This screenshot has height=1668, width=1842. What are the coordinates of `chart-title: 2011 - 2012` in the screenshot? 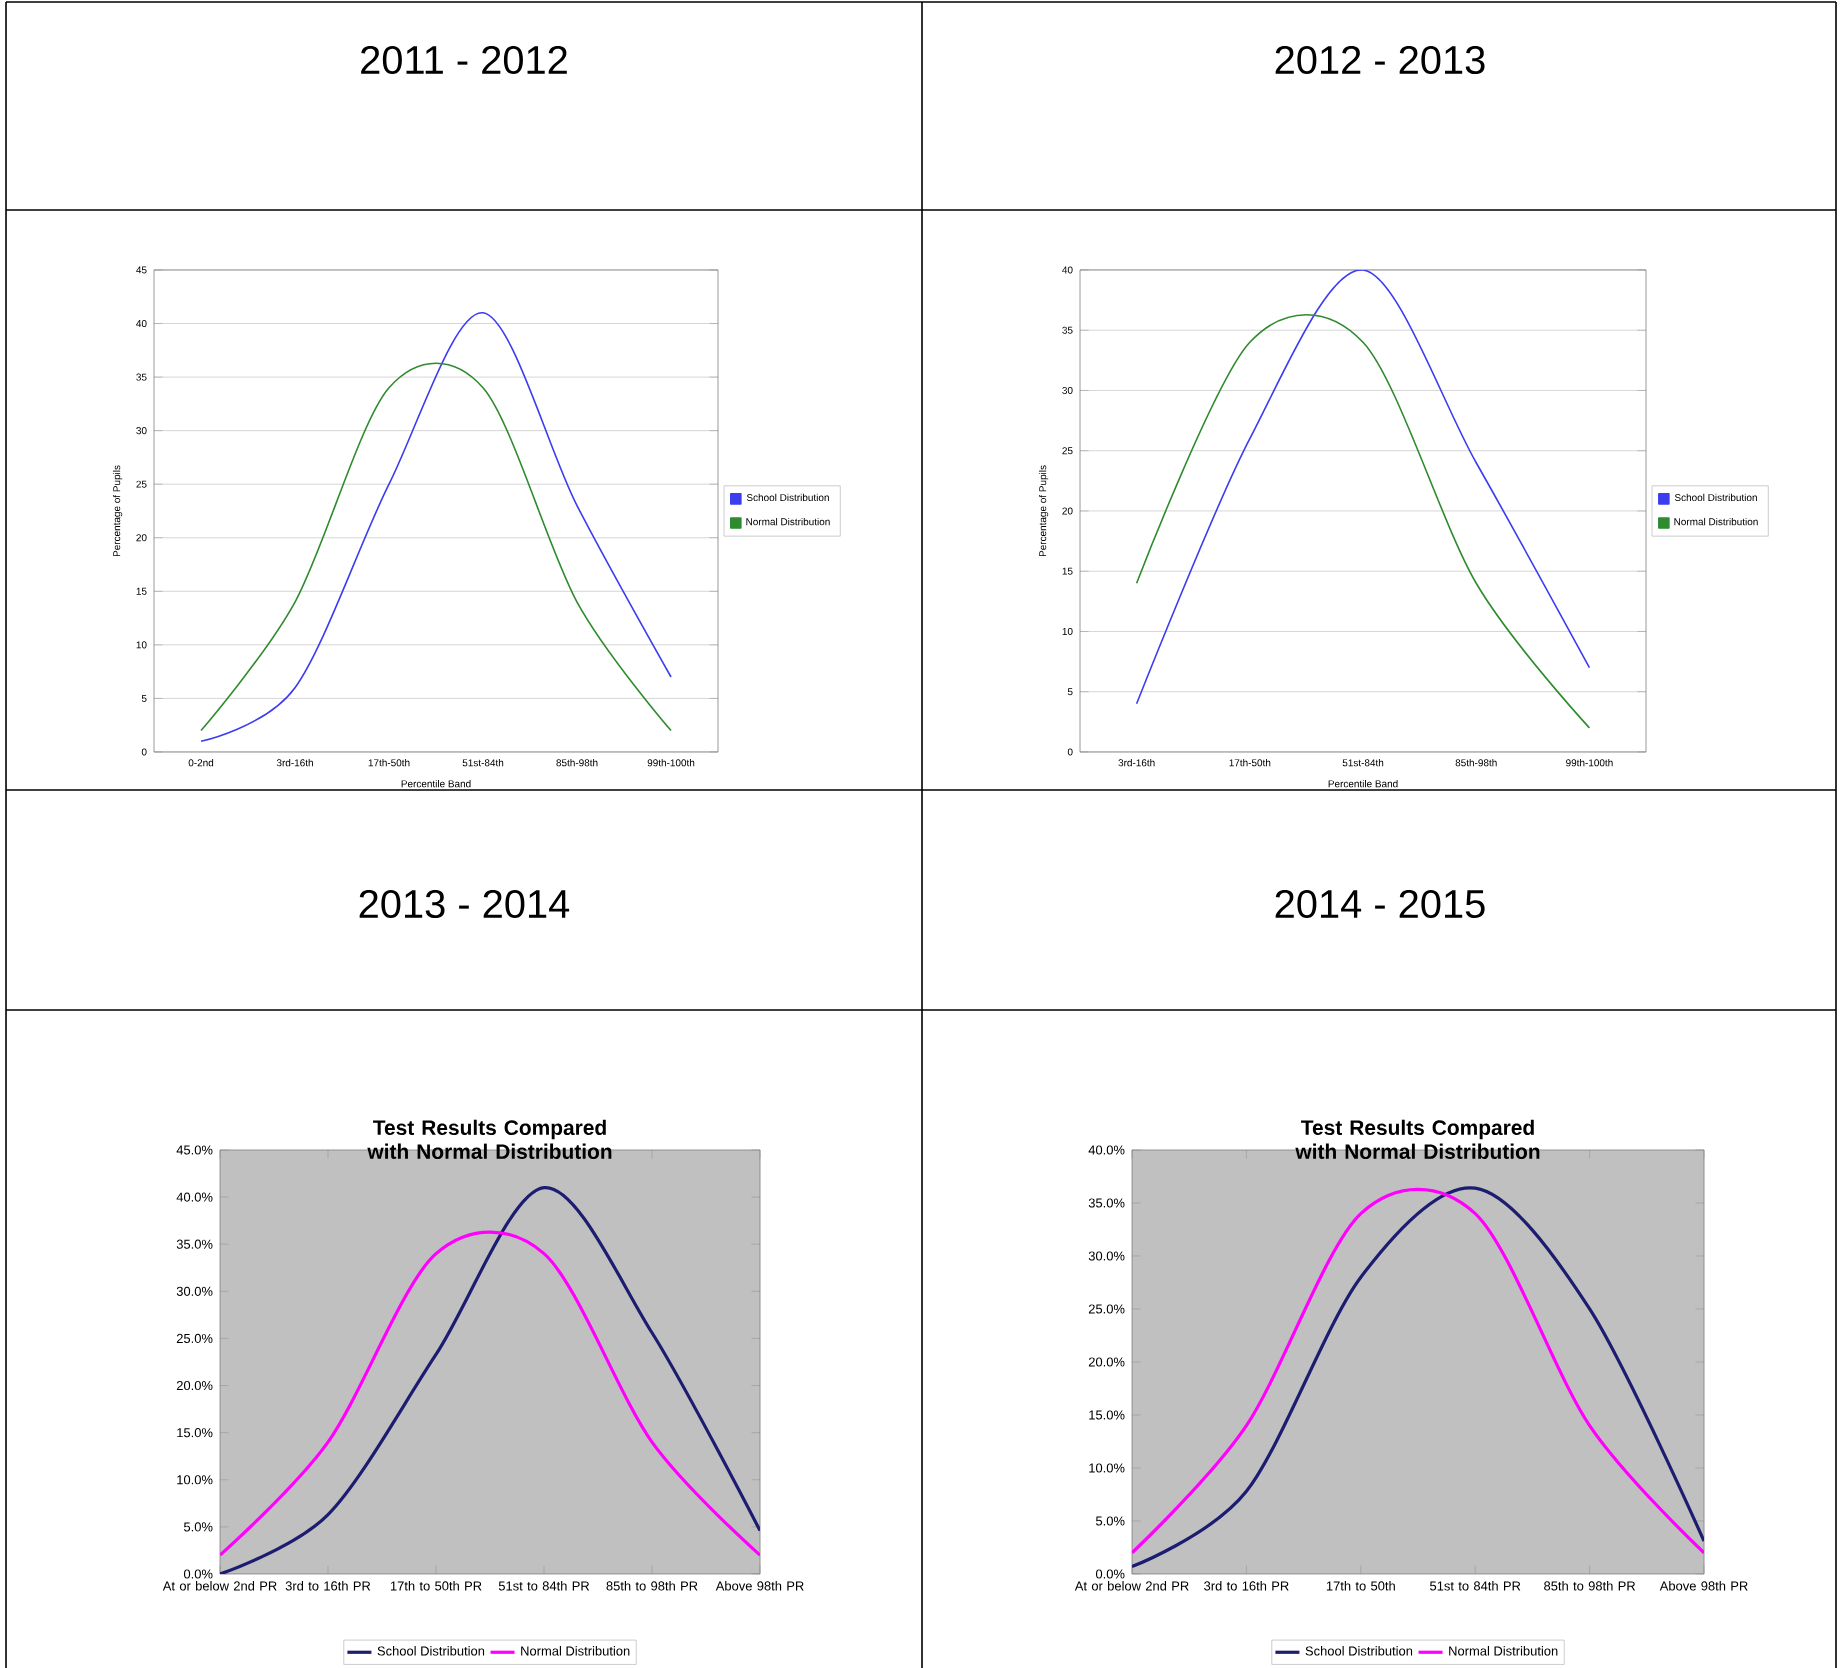 It's located at (464, 60).